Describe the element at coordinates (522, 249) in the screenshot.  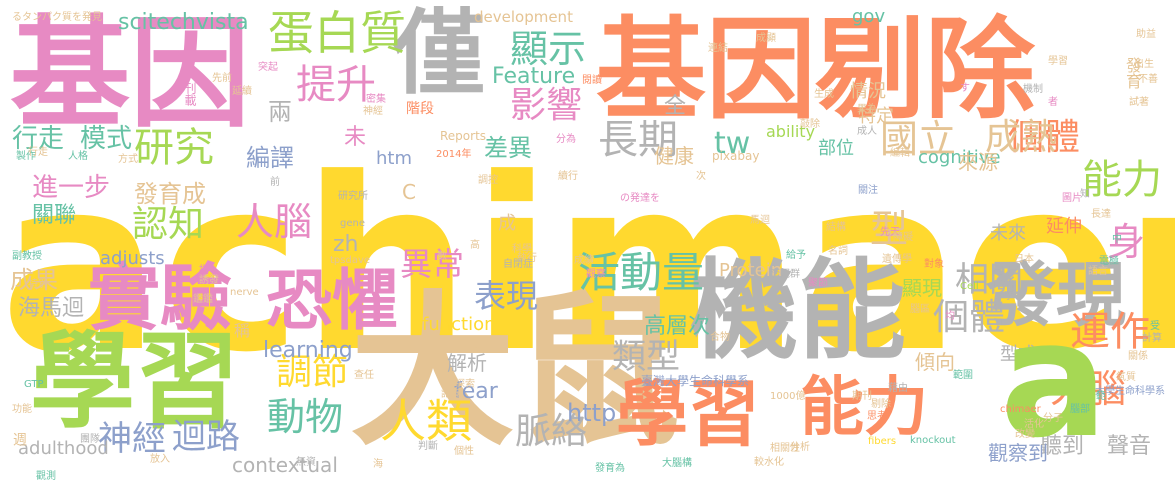
I see `cloud-word: 科學` at that location.